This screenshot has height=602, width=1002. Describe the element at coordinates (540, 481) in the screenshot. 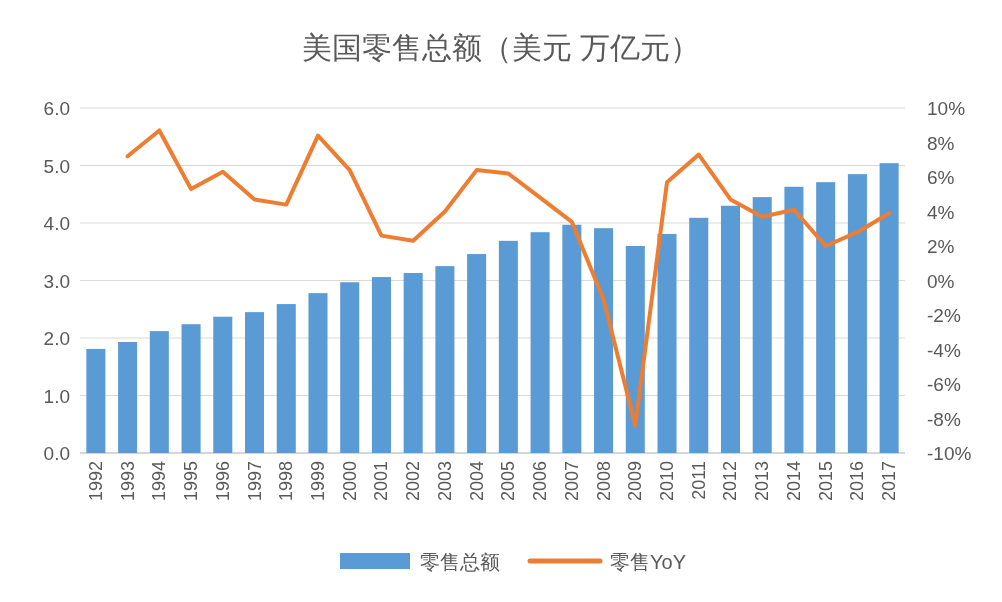

I see `x-tick-label: 2006` at that location.